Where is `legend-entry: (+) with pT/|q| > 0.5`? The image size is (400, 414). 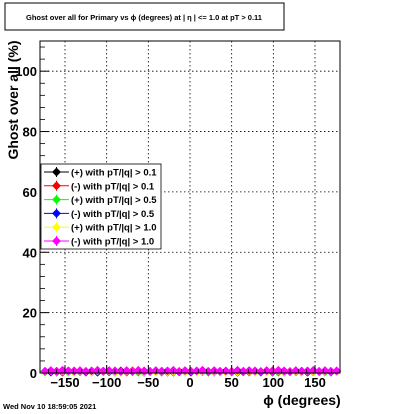
legend-entry: (+) with pT/|q| > 0.5 is located at coordinates (100, 200).